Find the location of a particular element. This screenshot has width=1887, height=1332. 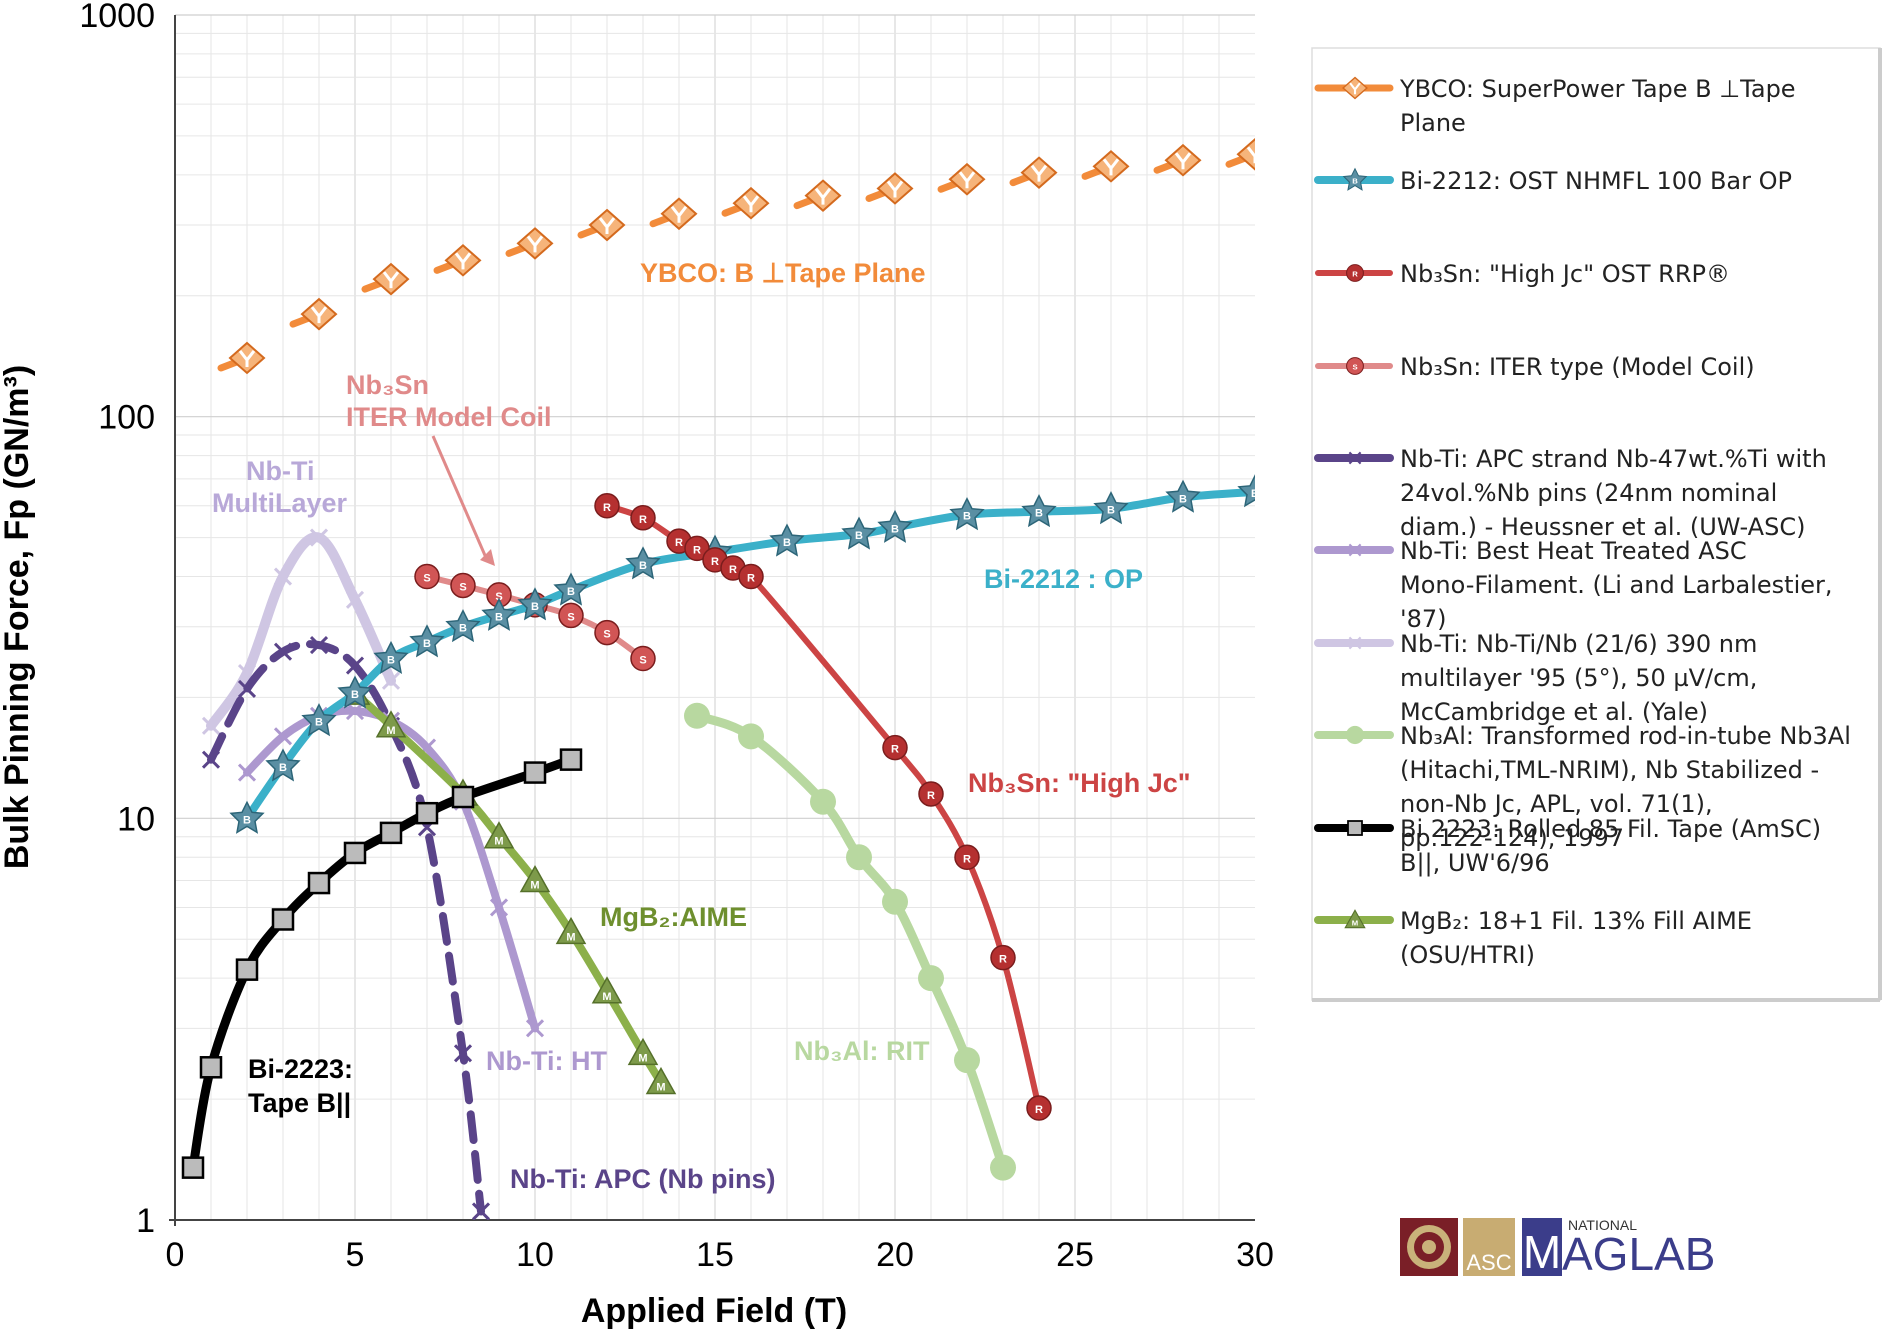

x-tick-label: 25 is located at coordinates (1075, 1255).